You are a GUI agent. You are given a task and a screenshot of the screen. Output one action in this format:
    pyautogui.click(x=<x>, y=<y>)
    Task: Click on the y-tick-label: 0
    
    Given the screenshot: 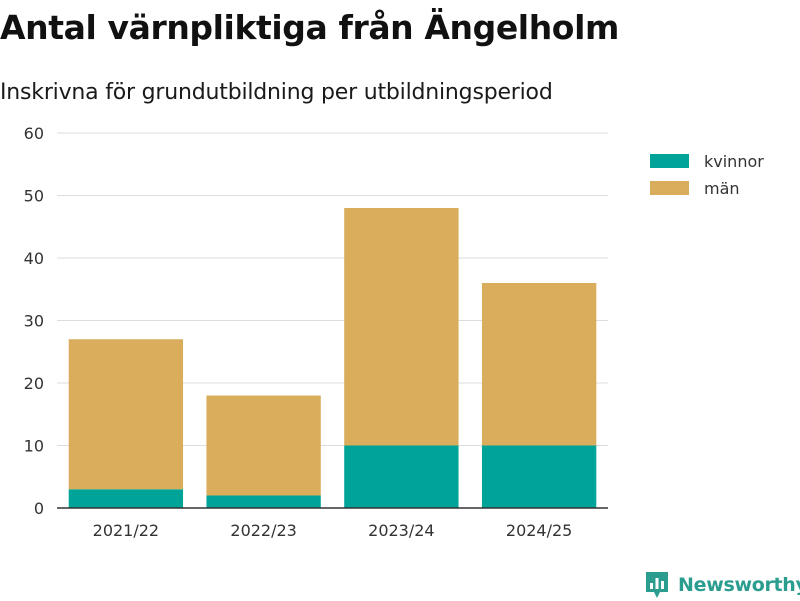 What is the action you would take?
    pyautogui.click(x=39, y=508)
    